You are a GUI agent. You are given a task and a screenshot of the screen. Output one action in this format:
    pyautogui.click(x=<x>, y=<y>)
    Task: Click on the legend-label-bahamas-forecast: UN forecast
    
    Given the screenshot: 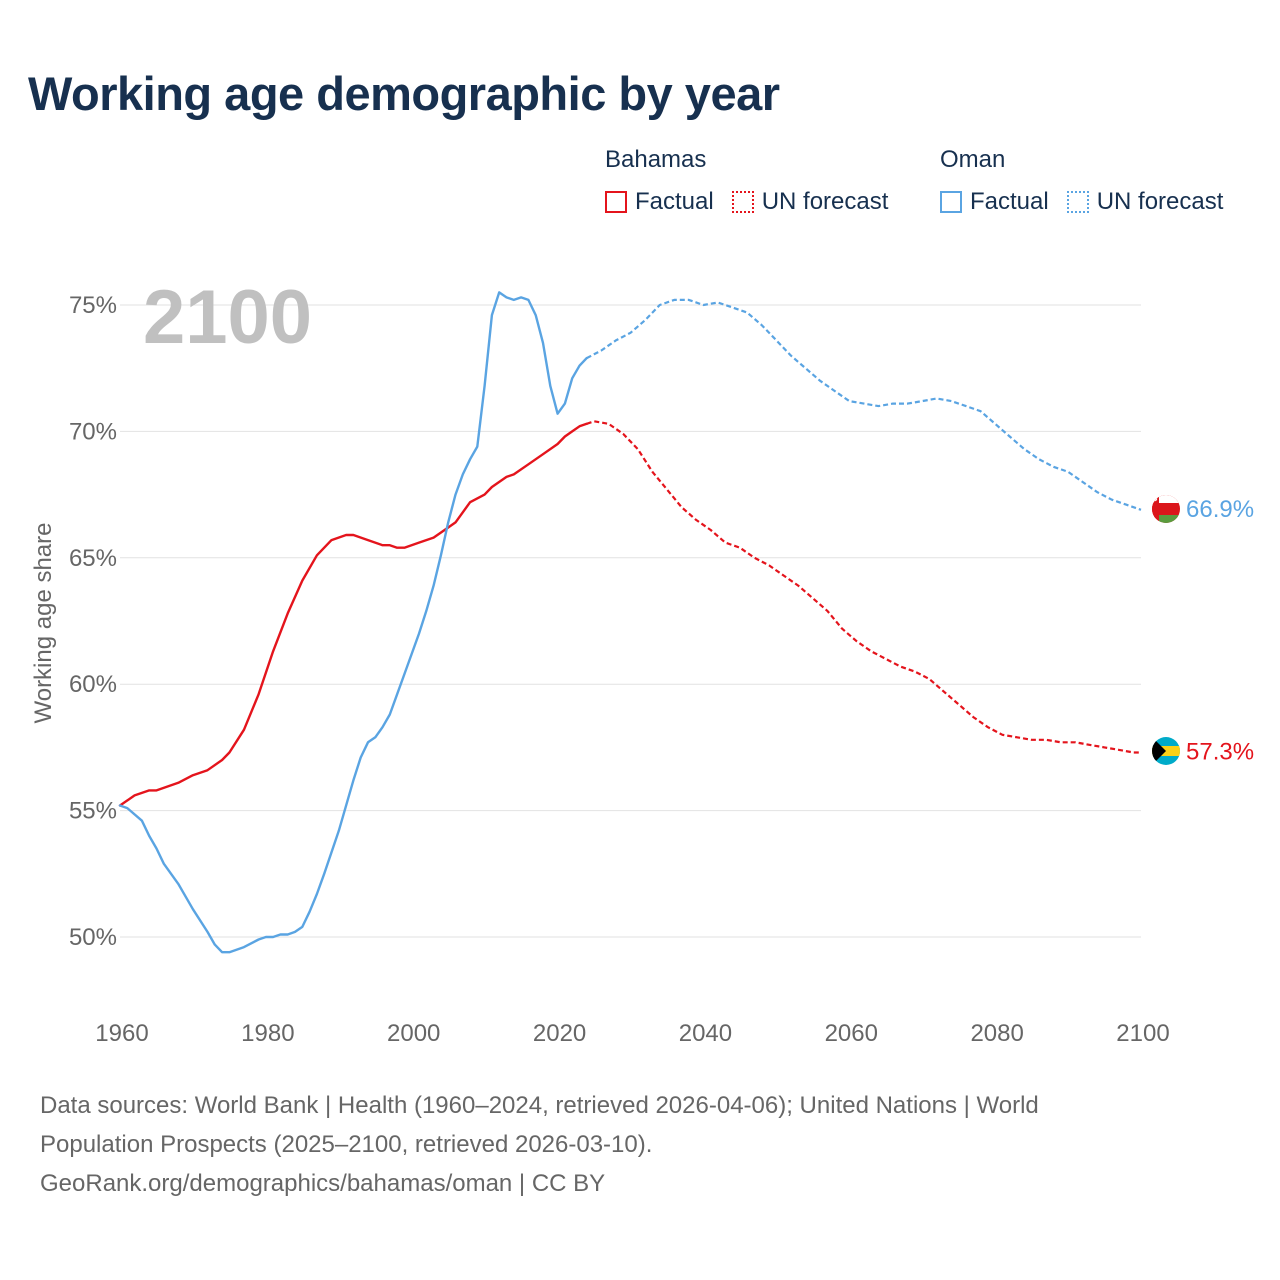 What is the action you would take?
    pyautogui.click(x=825, y=201)
    